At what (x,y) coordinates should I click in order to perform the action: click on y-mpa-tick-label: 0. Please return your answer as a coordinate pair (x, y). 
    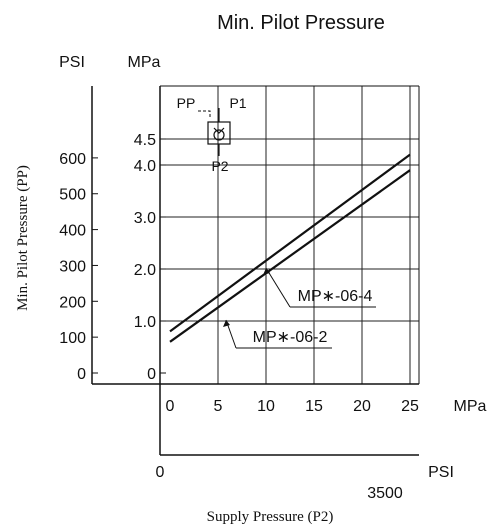
    Looking at the image, I should click on (151, 374).